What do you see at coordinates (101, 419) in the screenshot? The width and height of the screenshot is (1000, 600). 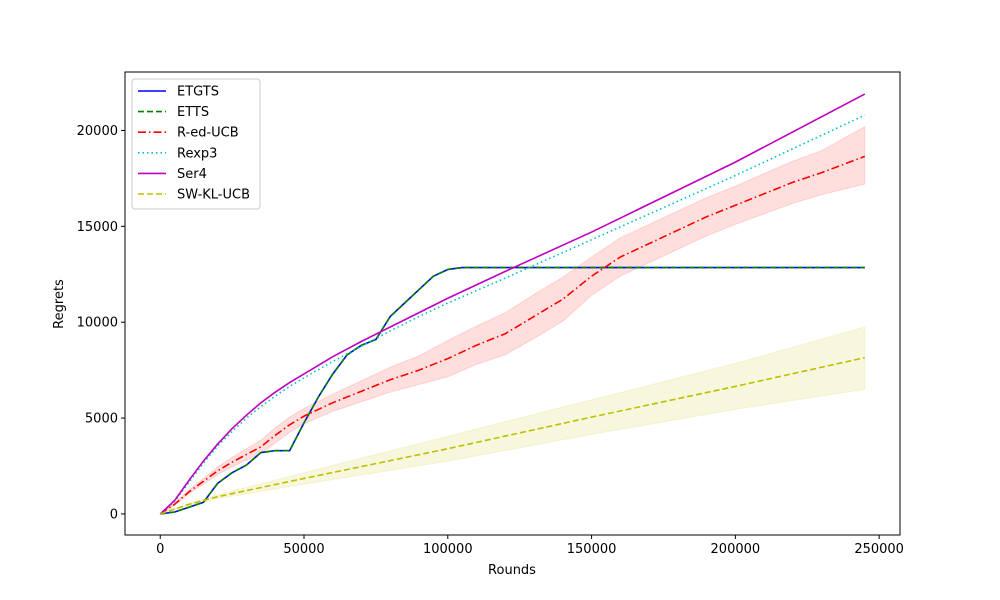 I see `y-tick-label: 5000` at bounding box center [101, 419].